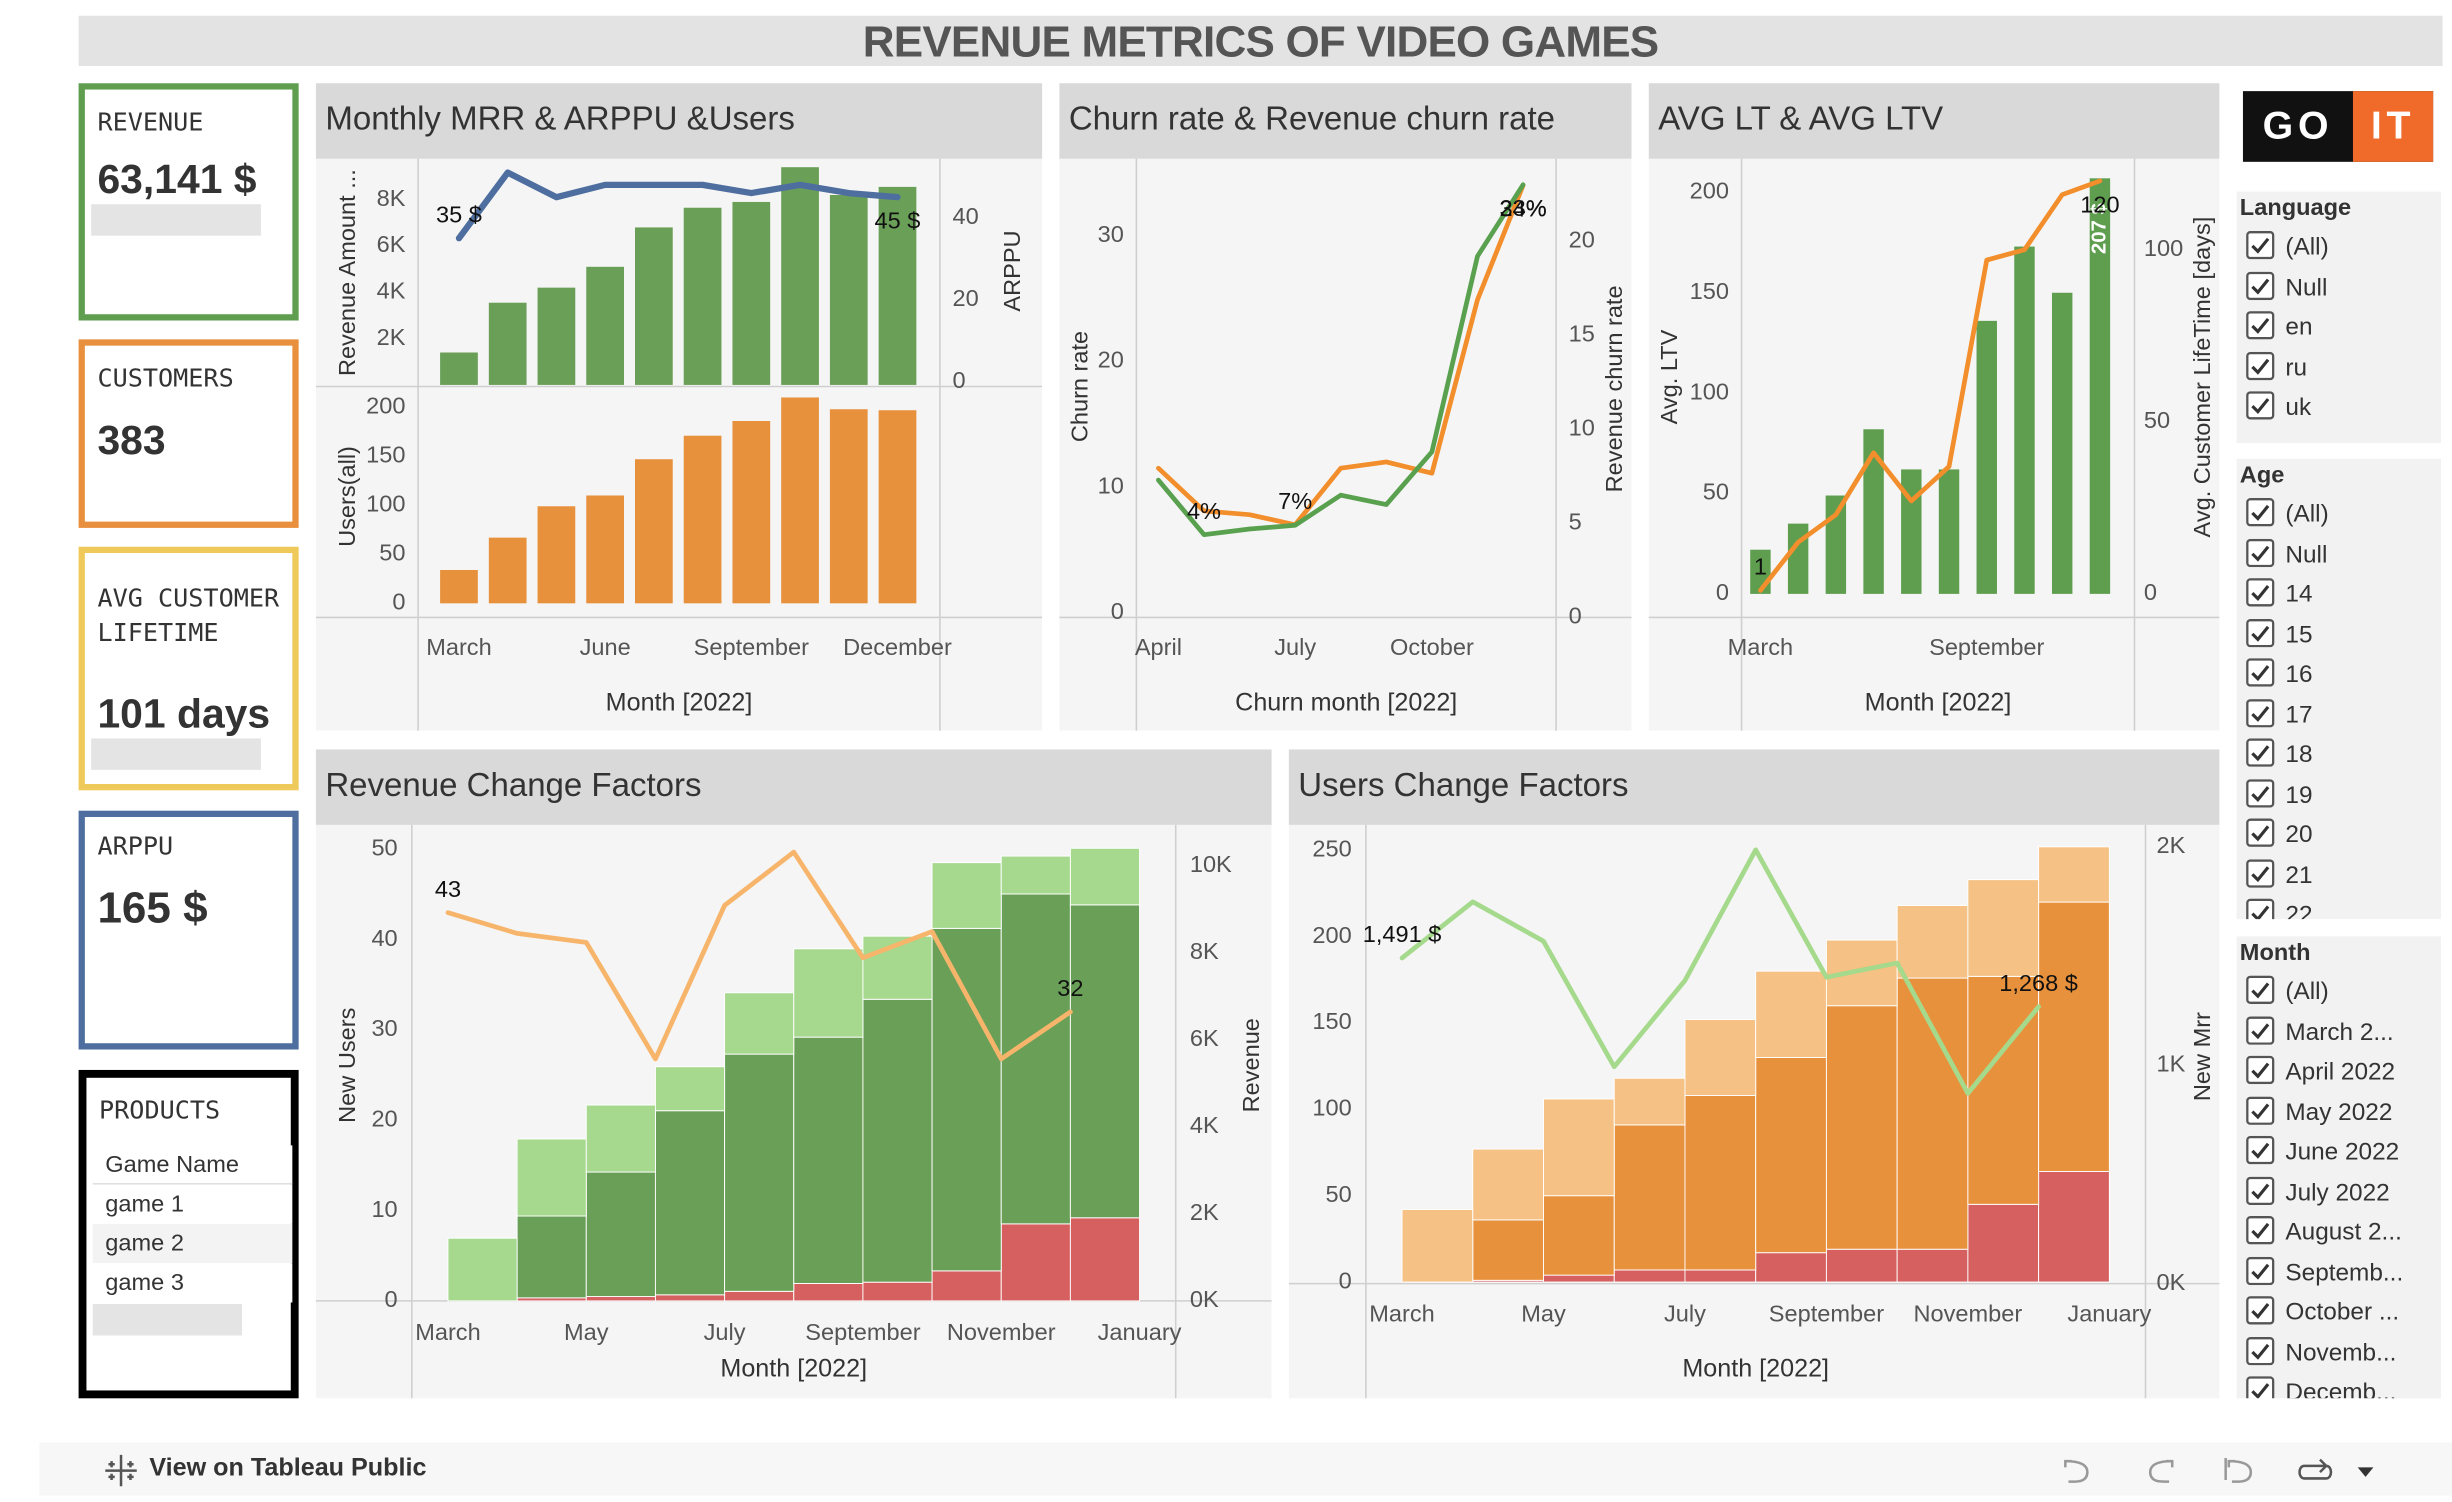 The width and height of the screenshot is (2452, 1502). I want to click on kpi-value: 101 days, so click(184, 713).